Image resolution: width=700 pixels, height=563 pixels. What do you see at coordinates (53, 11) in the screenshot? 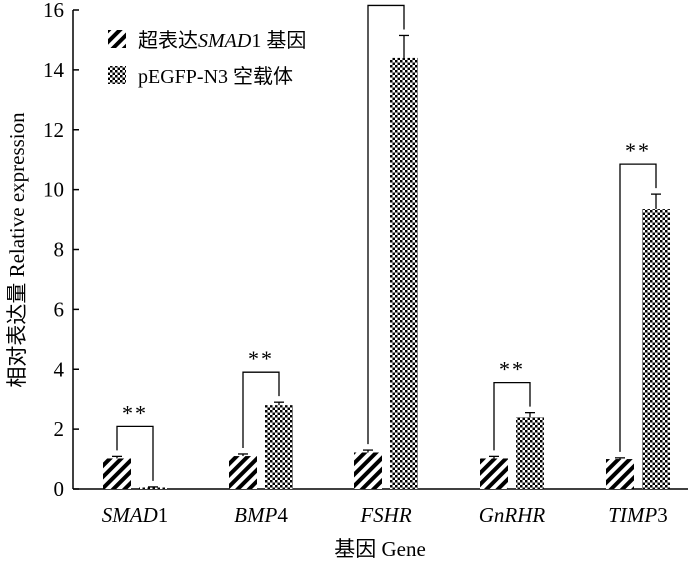
I see `y-tick-label: 16` at bounding box center [53, 11].